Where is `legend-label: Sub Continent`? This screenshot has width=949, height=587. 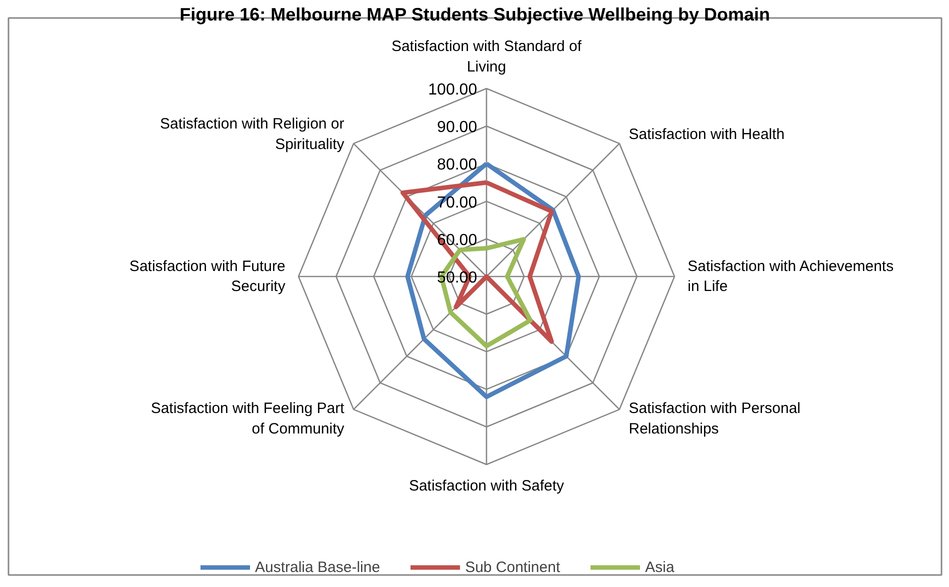
legend-label: Sub Continent is located at coordinates (512, 567).